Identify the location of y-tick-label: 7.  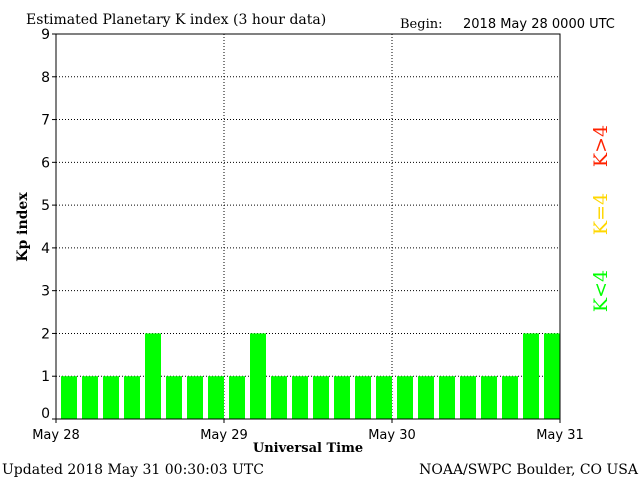
(45, 121).